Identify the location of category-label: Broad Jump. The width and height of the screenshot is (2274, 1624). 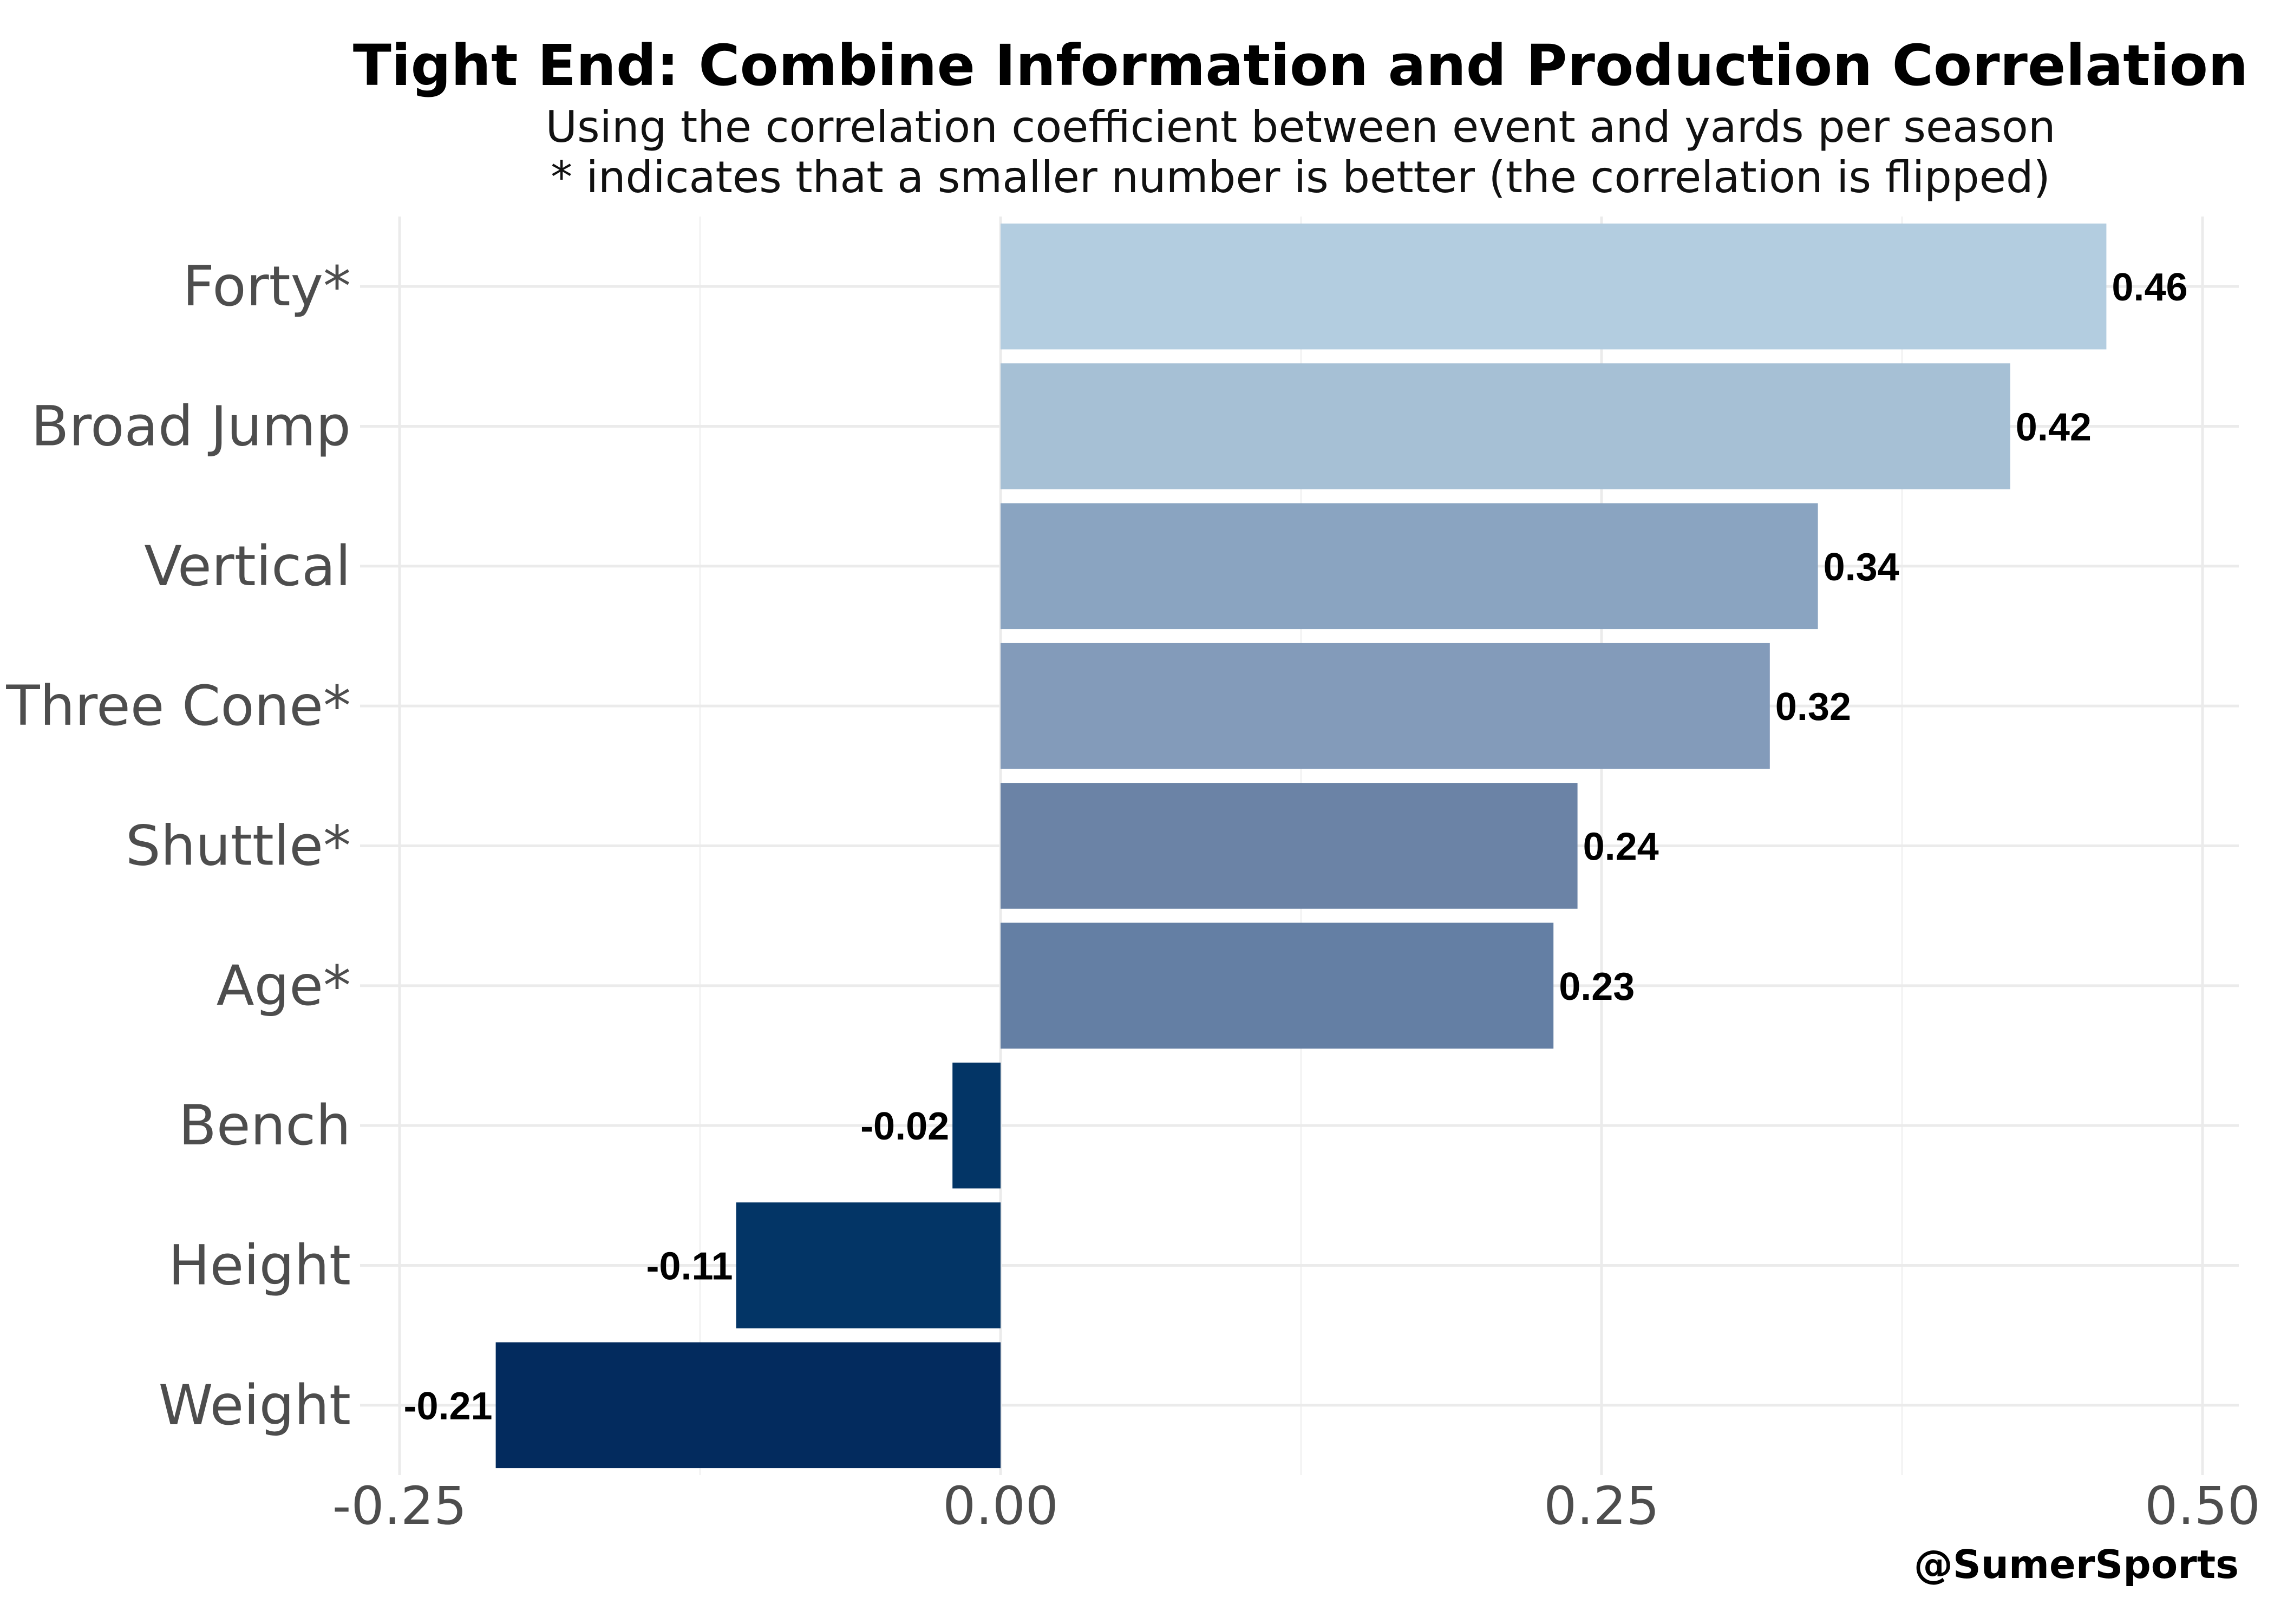
(191, 427).